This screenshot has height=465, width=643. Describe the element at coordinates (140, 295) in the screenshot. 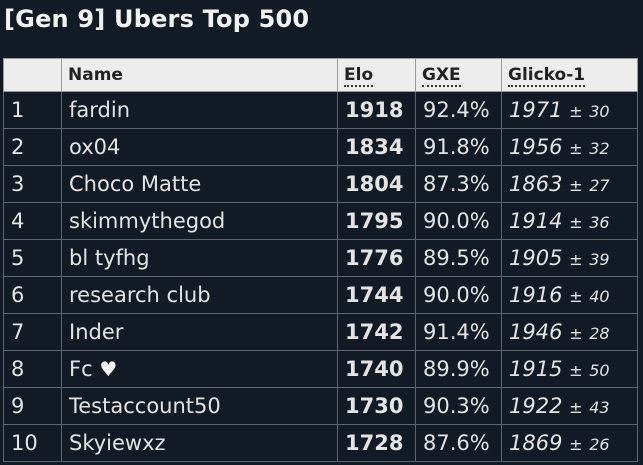

I see `player-name: research club` at that location.